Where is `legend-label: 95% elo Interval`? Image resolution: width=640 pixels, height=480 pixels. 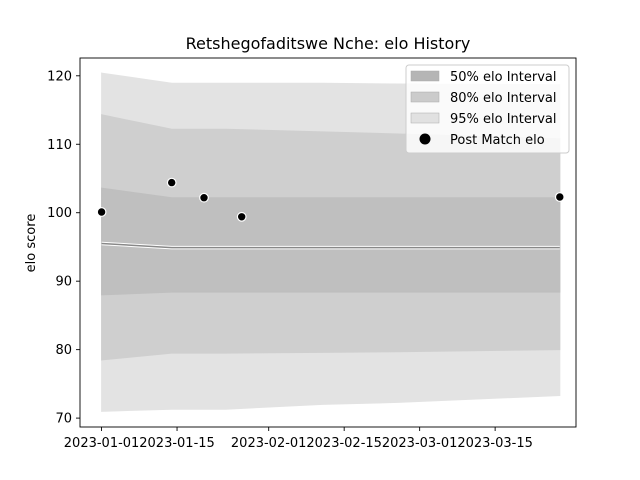 legend-label: 95% elo Interval is located at coordinates (503, 119).